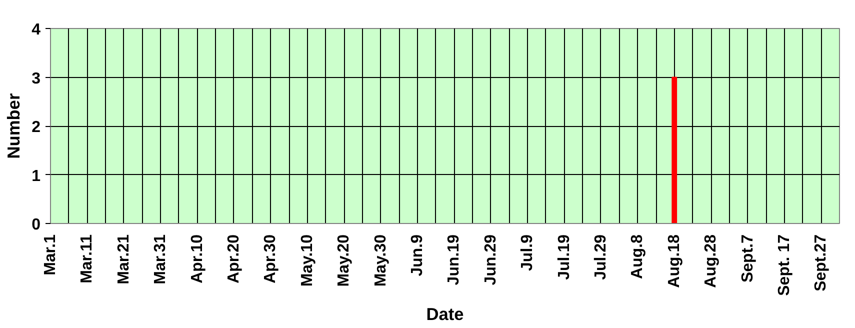 The height and width of the screenshot is (328, 855). What do you see at coordinates (36, 176) in the screenshot?
I see `y-tick-label: 1` at bounding box center [36, 176].